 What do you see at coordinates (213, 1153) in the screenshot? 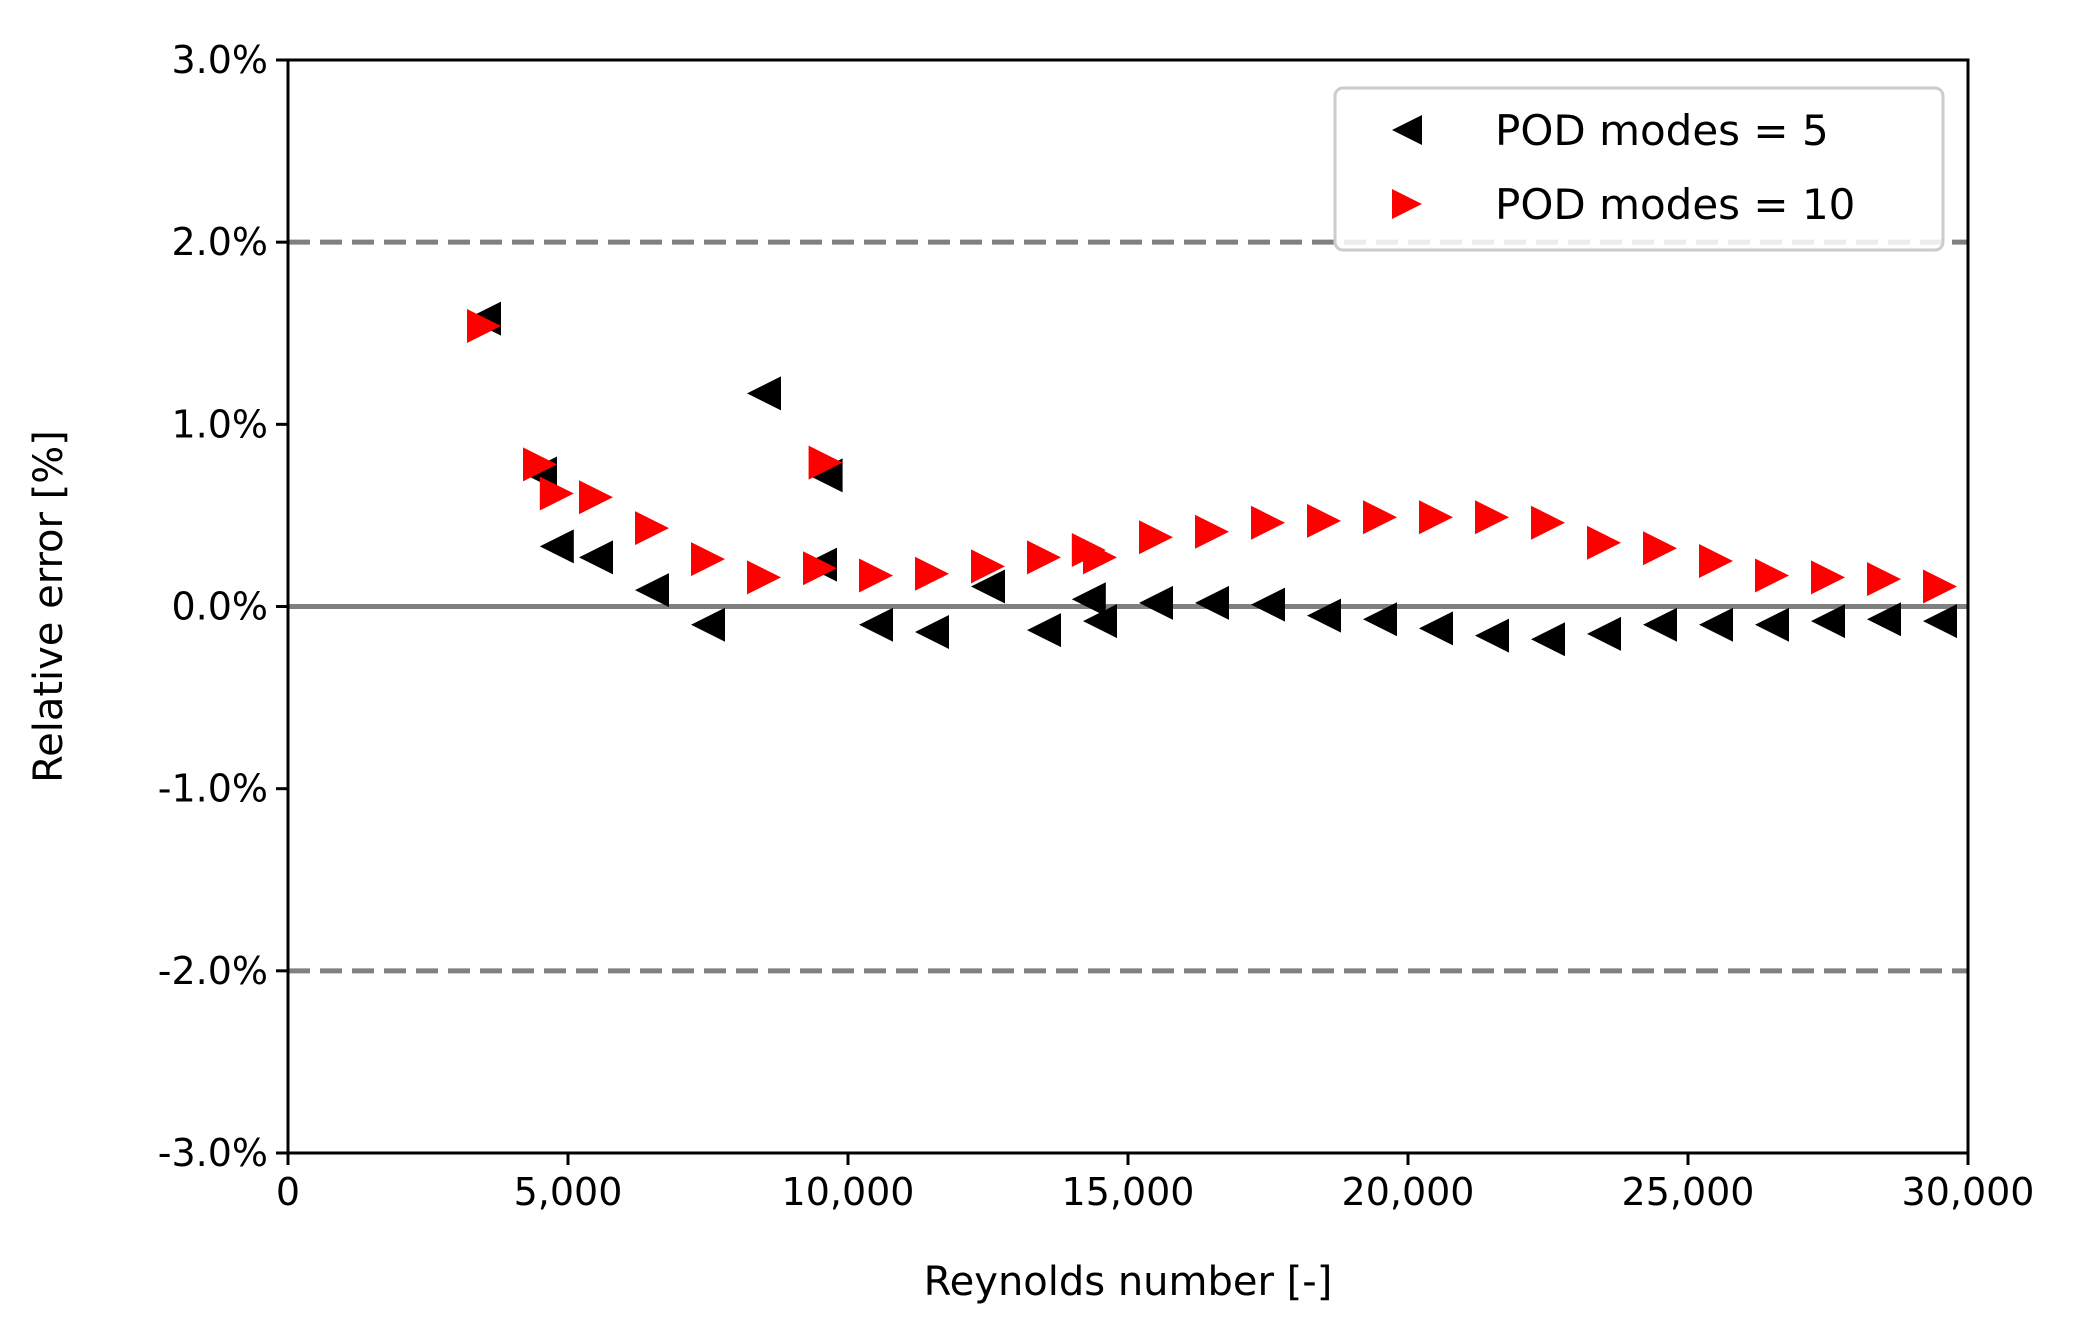
I see `y-tick-label: -3.0%` at bounding box center [213, 1153].